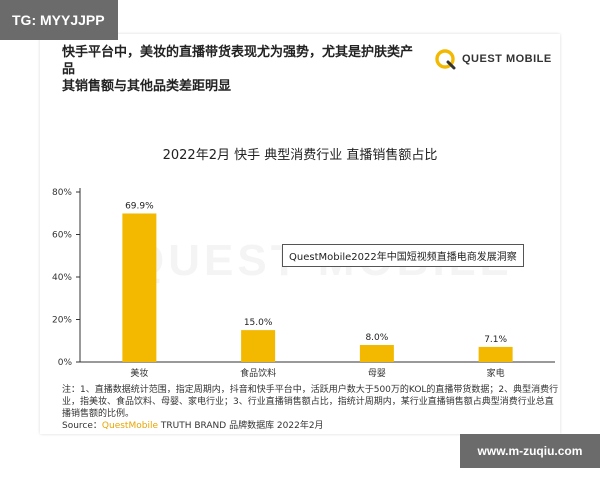 This screenshot has width=600, height=480. Describe the element at coordinates (507, 59) in the screenshot. I see `brand-name: QUEST MOBILE` at that location.